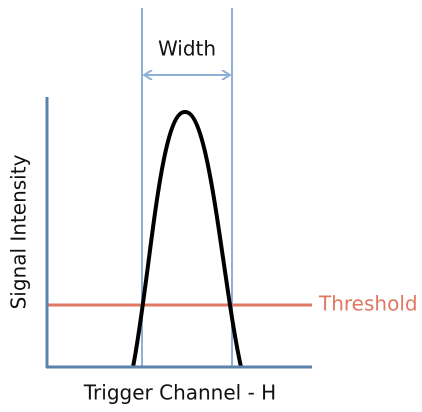 The image size is (422, 412). I want to click on threshold-label: Threshold, so click(368, 304).